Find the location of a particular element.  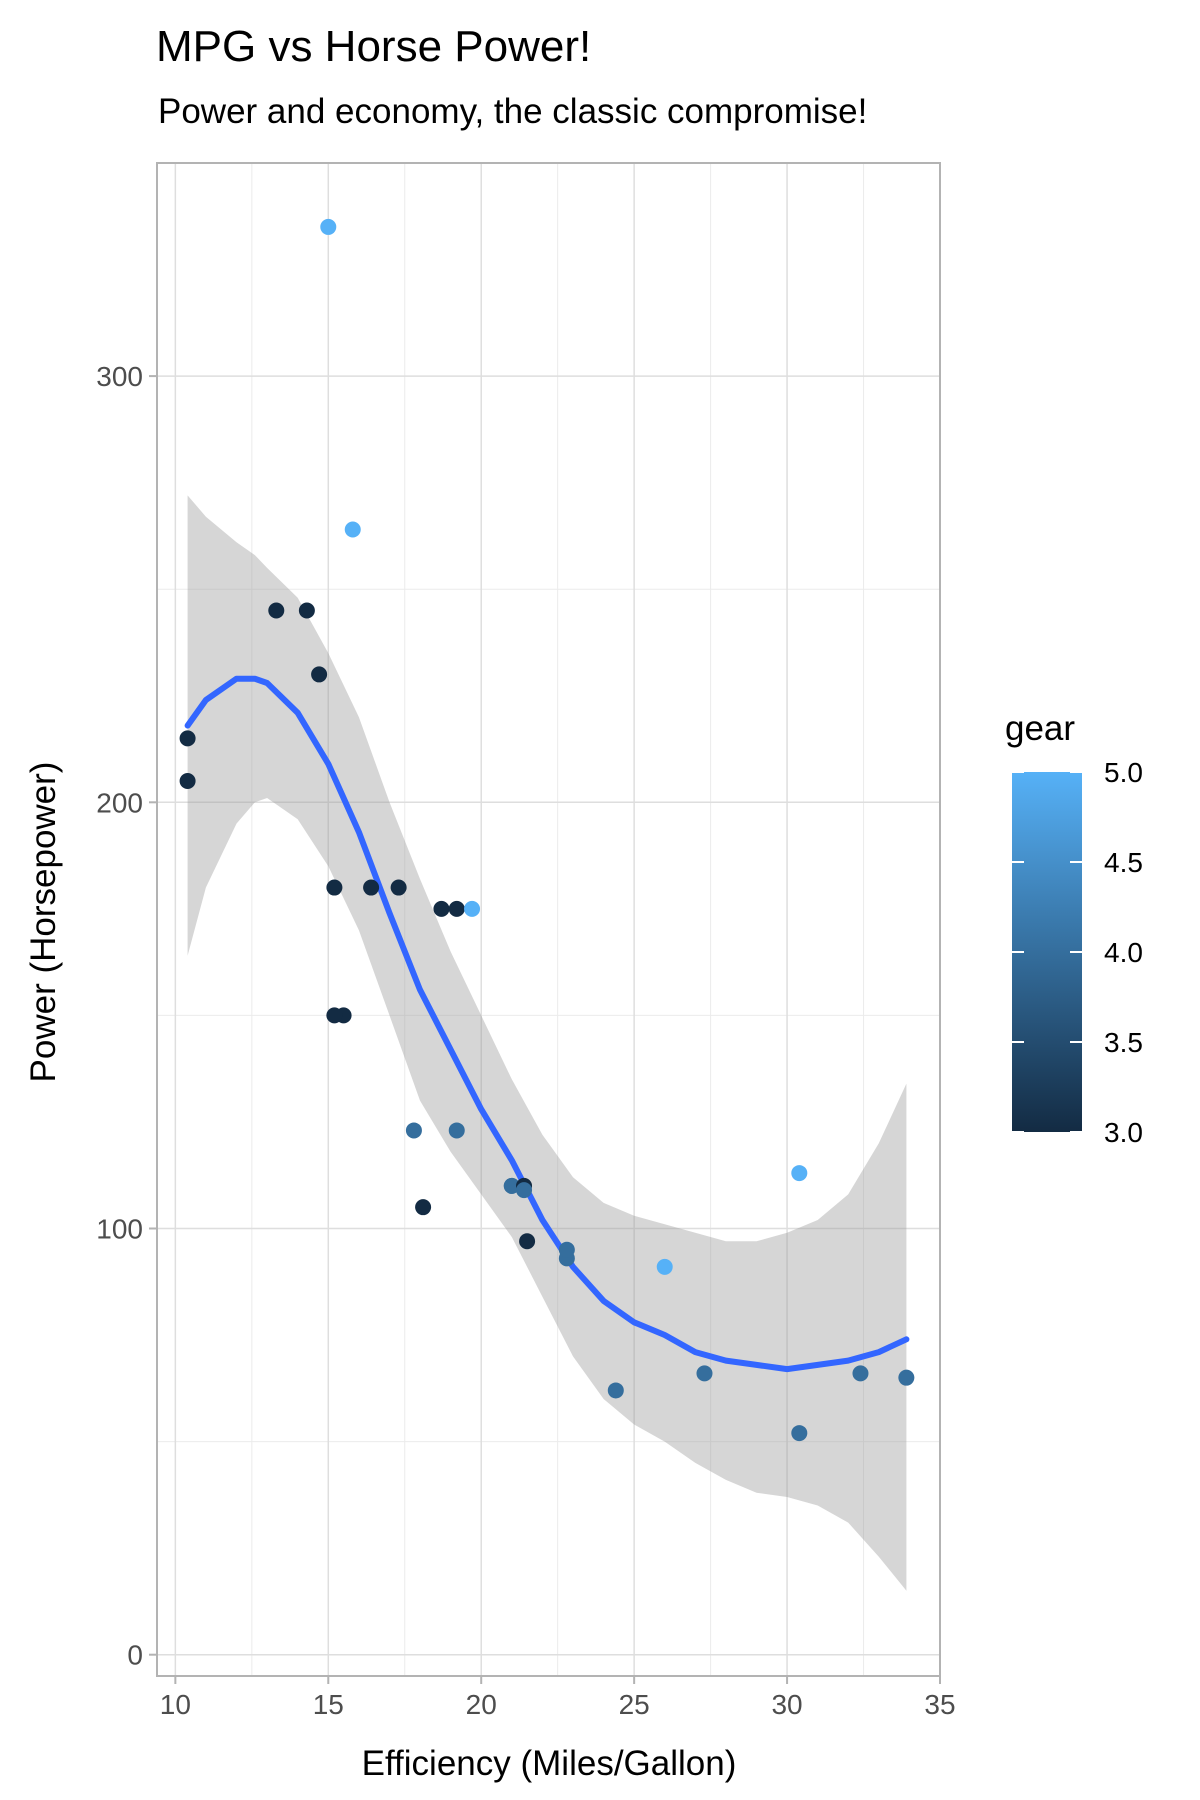

y-tick-label: 0 is located at coordinates (135, 1655).